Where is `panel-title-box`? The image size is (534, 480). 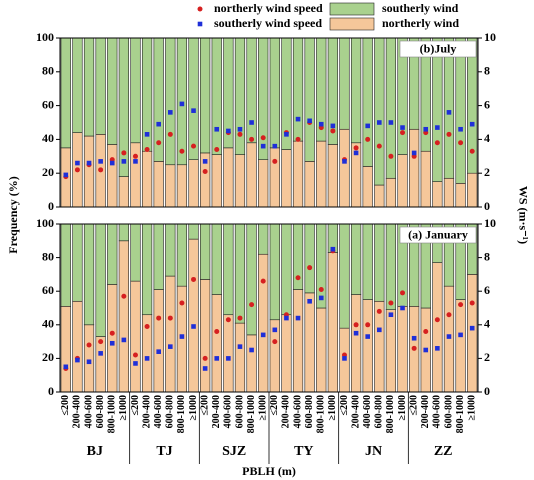 panel-title-box is located at coordinates (438, 49).